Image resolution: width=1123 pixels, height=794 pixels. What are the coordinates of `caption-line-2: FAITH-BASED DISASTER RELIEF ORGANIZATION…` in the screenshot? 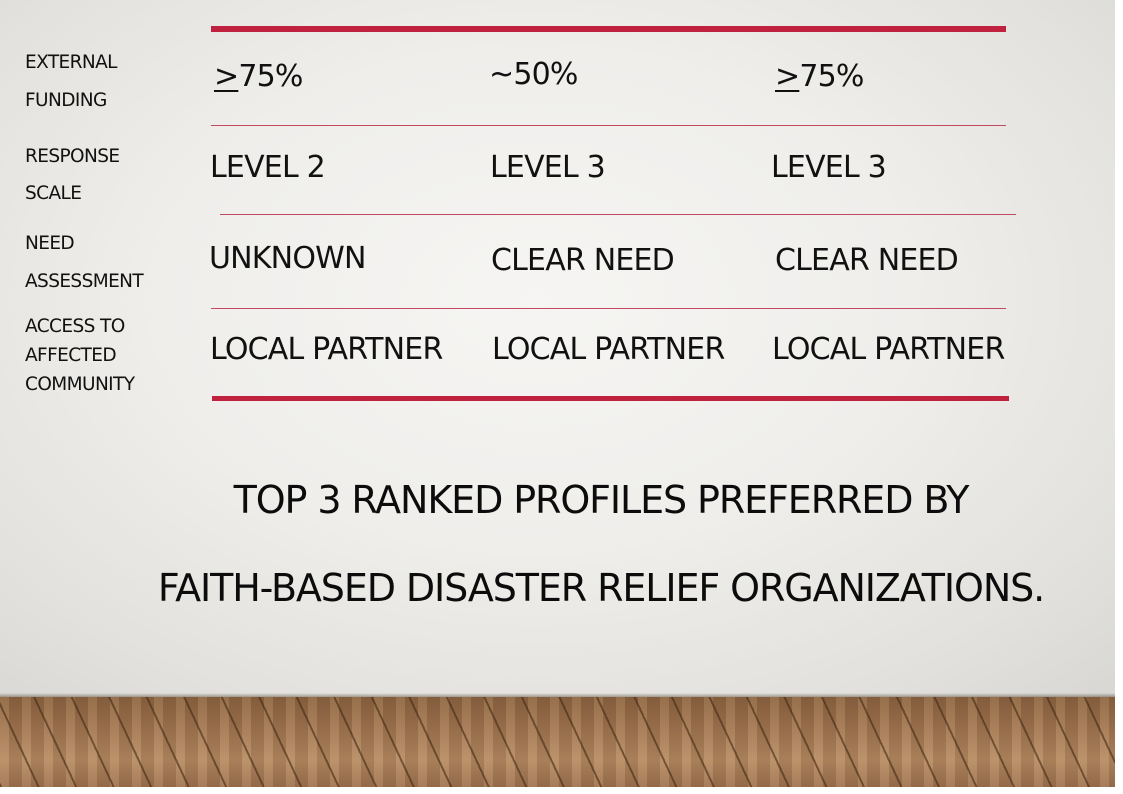 It's located at (601, 588).